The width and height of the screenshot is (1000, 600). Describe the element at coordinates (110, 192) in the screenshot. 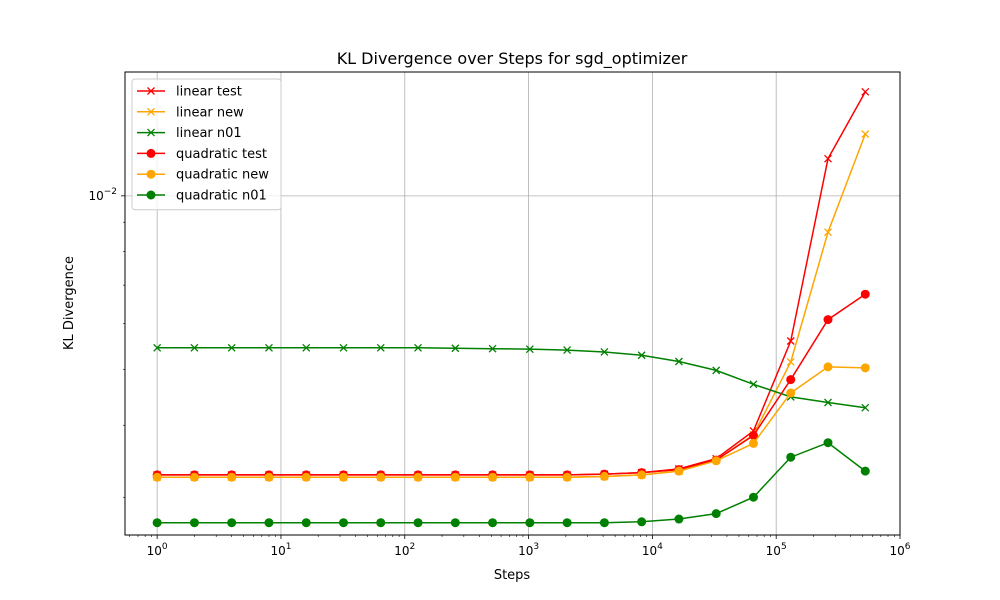

I see `y-tick-exponent: −2` at that location.